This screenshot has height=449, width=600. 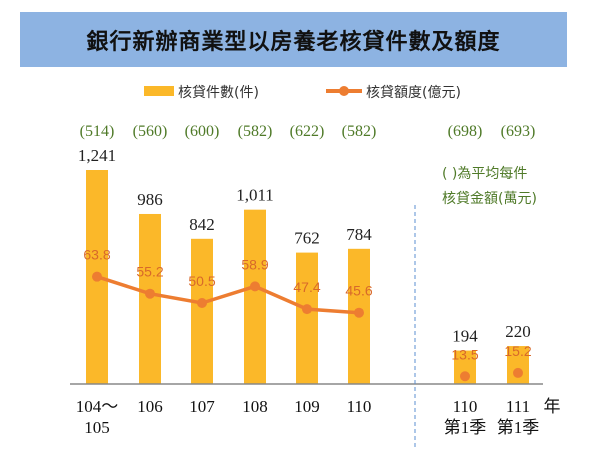 I want to click on x-tick-label: 109, so click(x=307, y=406).